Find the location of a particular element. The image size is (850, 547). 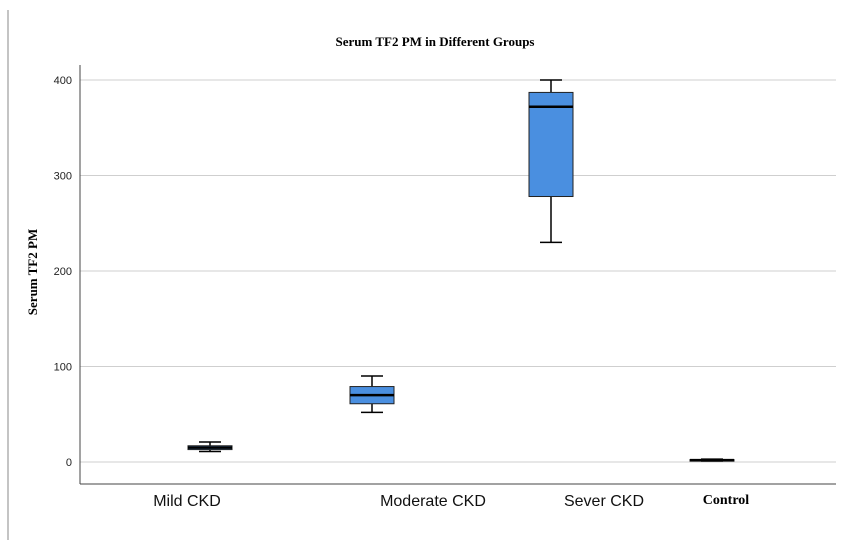

x-tick-label: Sever CKD is located at coordinates (604, 501).